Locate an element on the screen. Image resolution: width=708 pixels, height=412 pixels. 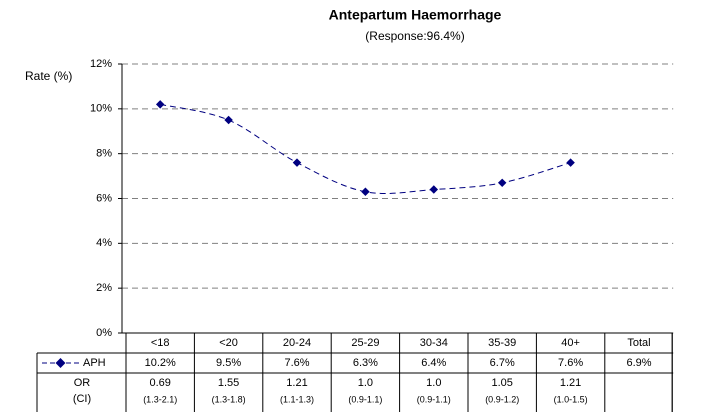
value-label: 6.3% is located at coordinates (365, 363).